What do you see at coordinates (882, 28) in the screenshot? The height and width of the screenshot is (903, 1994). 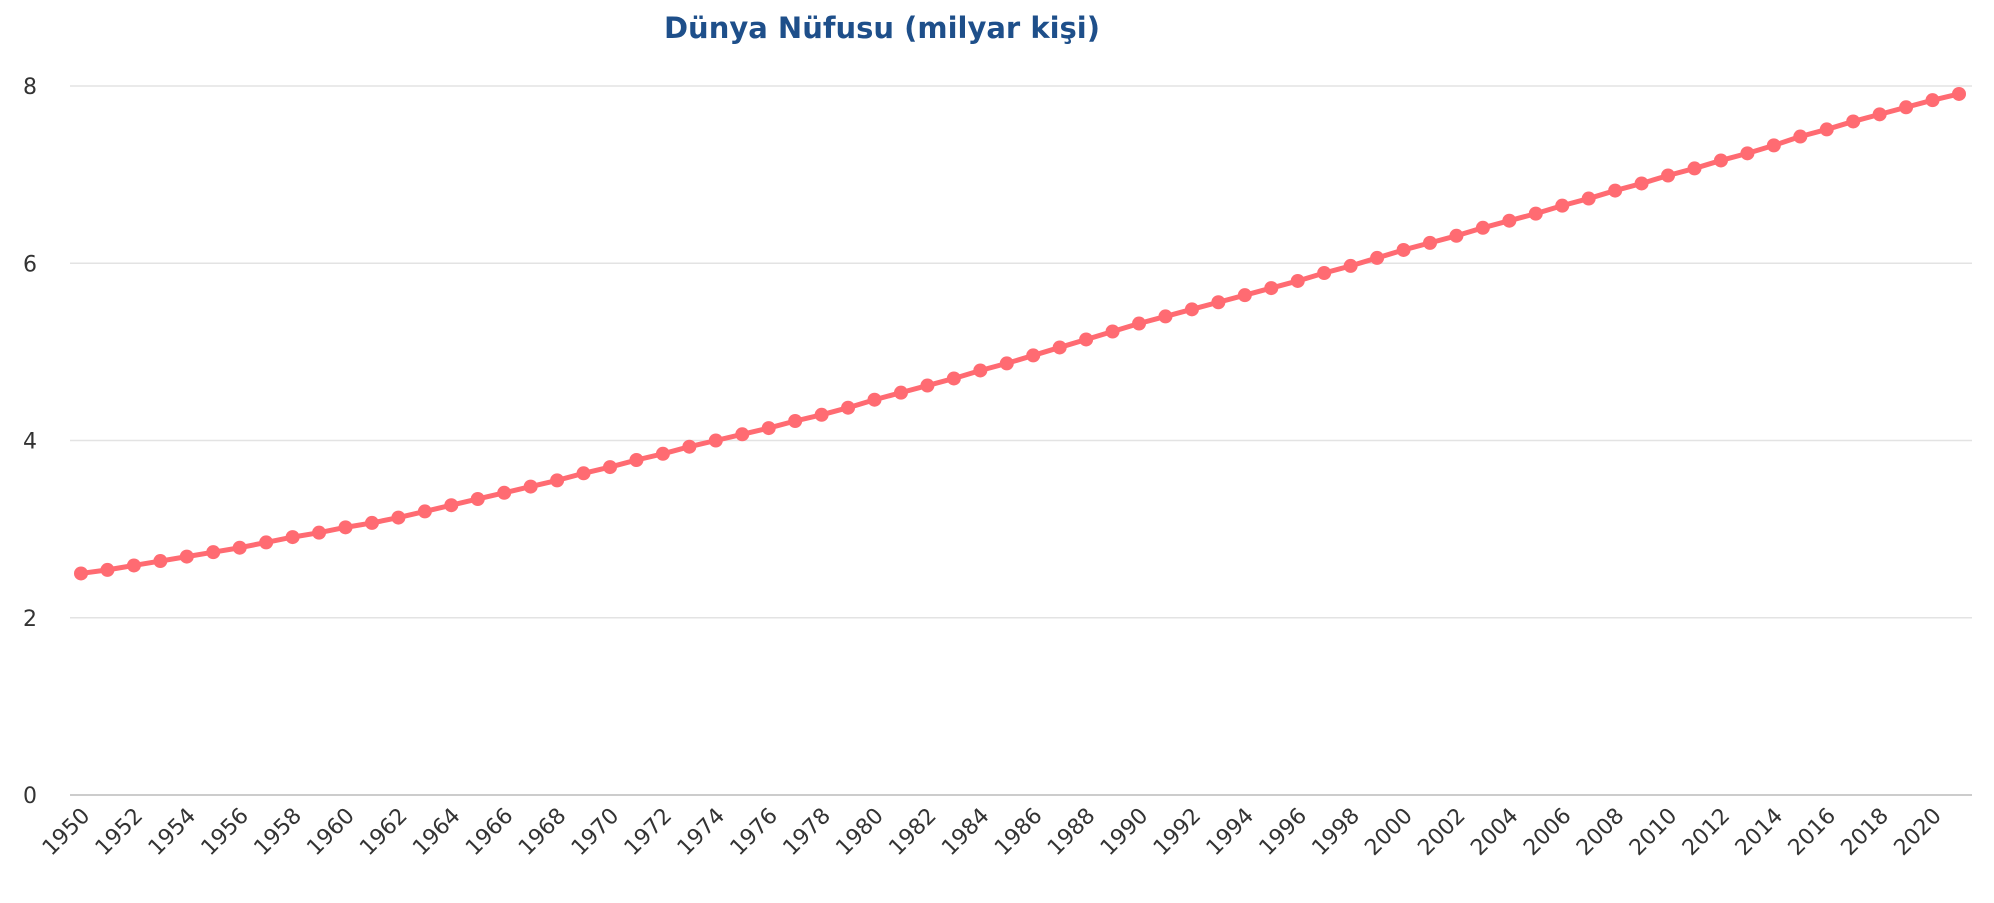 I see `chart-title: Dünya Nüfusu (milyar kişi)` at bounding box center [882, 28].